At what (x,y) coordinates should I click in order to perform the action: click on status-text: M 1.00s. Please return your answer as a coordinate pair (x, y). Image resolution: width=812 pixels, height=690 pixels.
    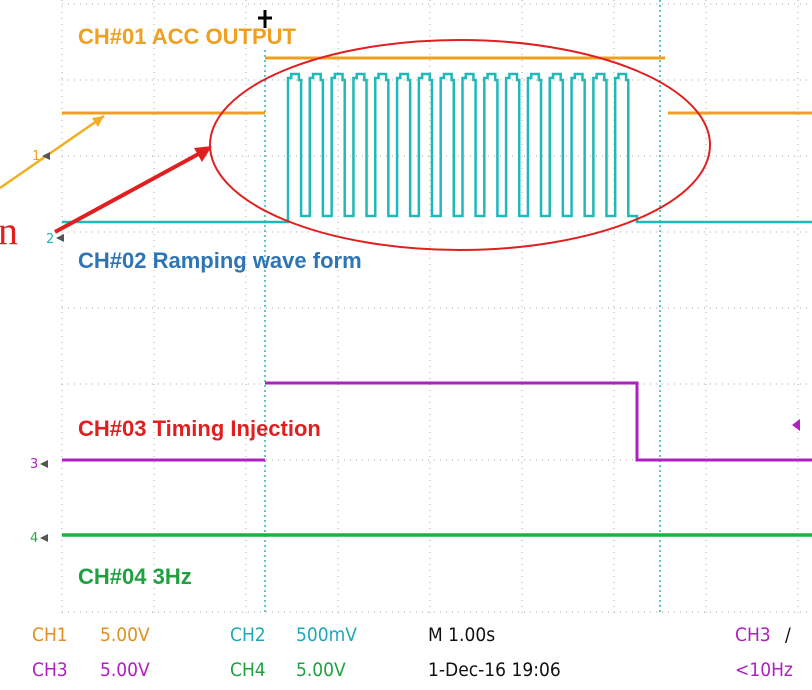
    Looking at the image, I should click on (461, 635).